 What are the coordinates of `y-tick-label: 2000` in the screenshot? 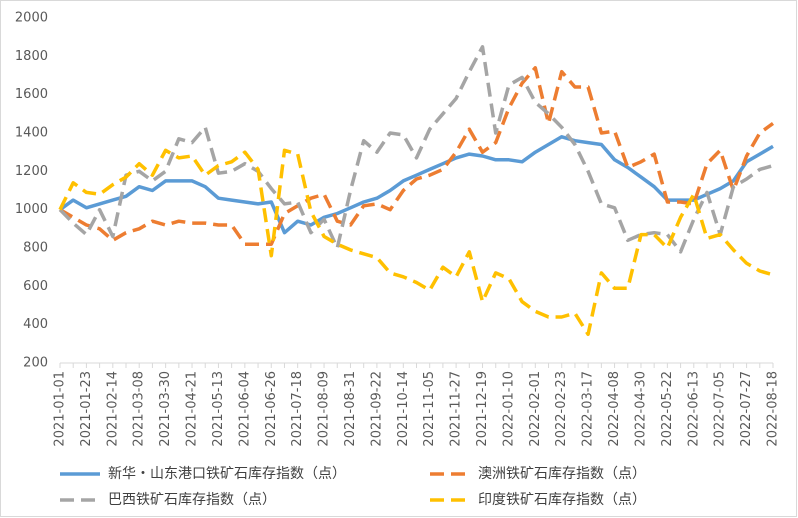 It's located at (31, 18).